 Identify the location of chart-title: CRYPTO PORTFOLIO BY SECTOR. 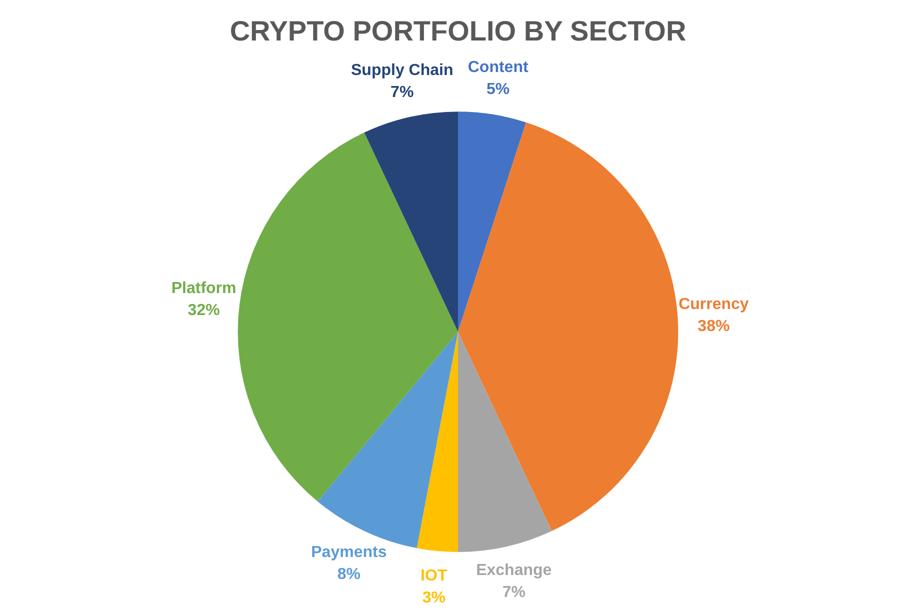
(458, 31).